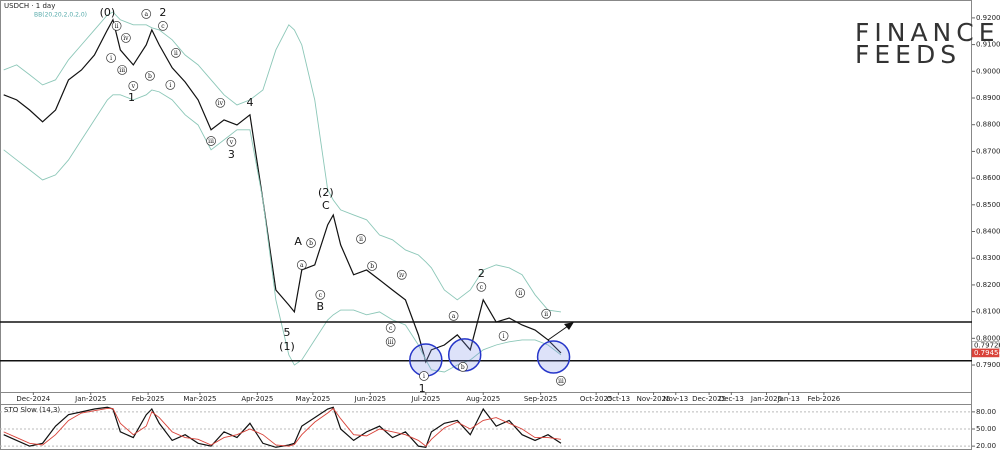 Image resolution: width=1000 pixels, height=451 pixels. Describe the element at coordinates (426, 360) in the screenshot. I see `highlight-circle` at that location.